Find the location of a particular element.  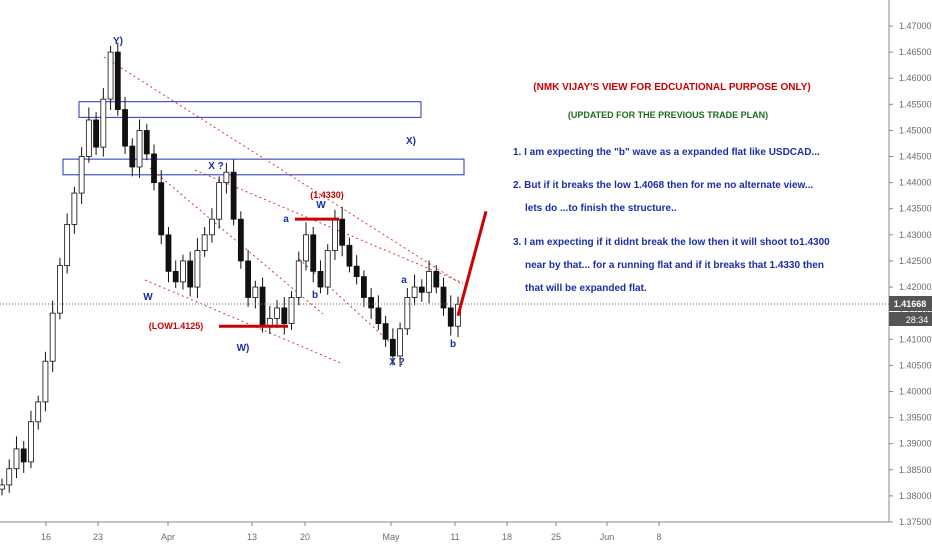

time-tick-label: 8 is located at coordinates (658, 537).